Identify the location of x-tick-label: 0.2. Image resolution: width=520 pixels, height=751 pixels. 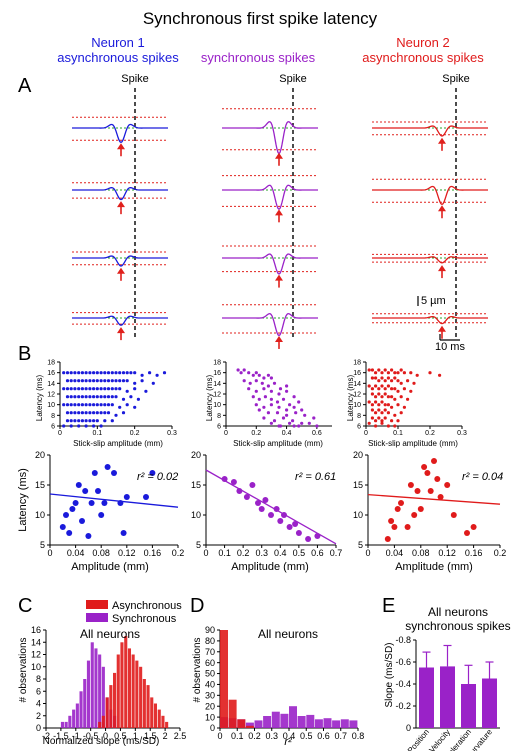
(500, 553).